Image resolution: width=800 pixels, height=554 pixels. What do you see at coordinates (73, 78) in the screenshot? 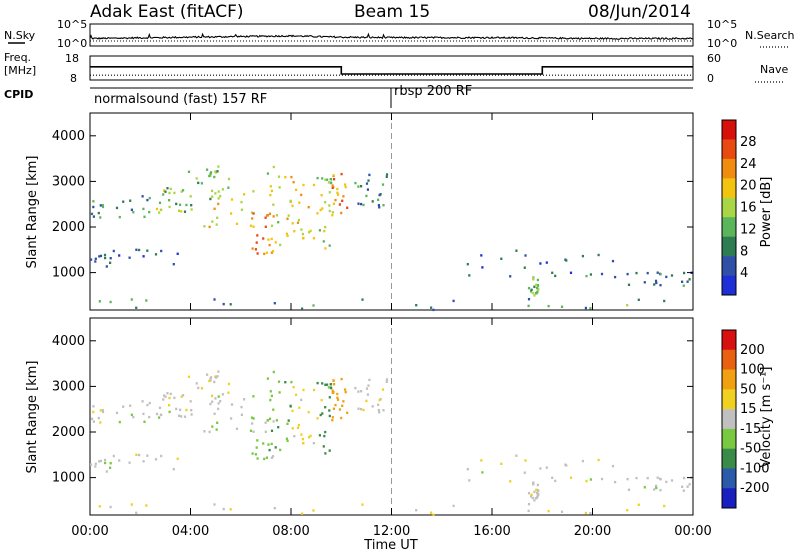
I see `freq-tick-bottom: 8` at bounding box center [73, 78].